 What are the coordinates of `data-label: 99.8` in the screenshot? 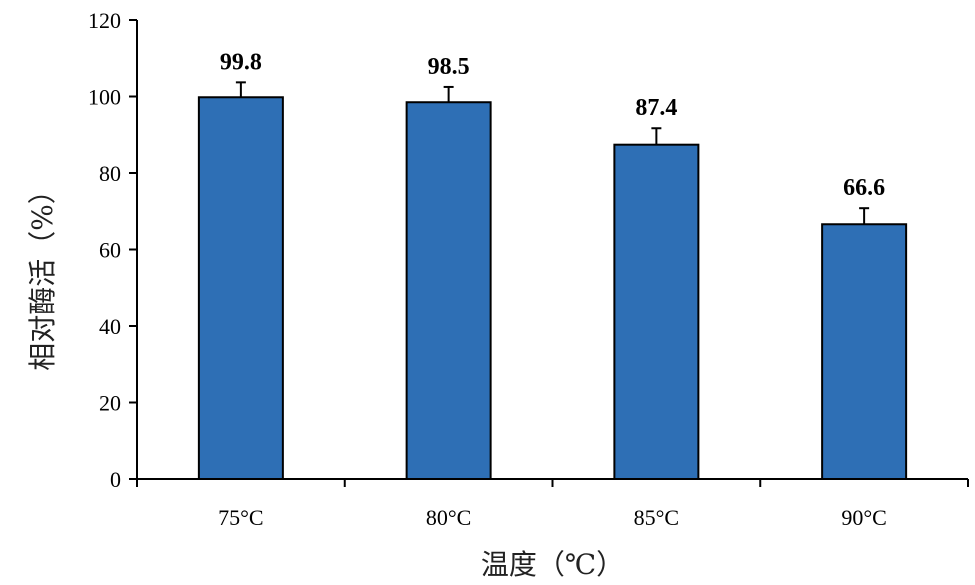 It's located at (241, 62).